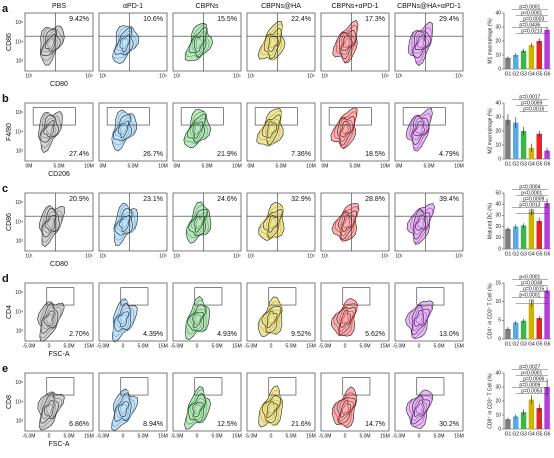 Image resolution: width=554 pixels, height=458 pixels. I want to click on y-axis-label: Matured DC (%), so click(490, 221).